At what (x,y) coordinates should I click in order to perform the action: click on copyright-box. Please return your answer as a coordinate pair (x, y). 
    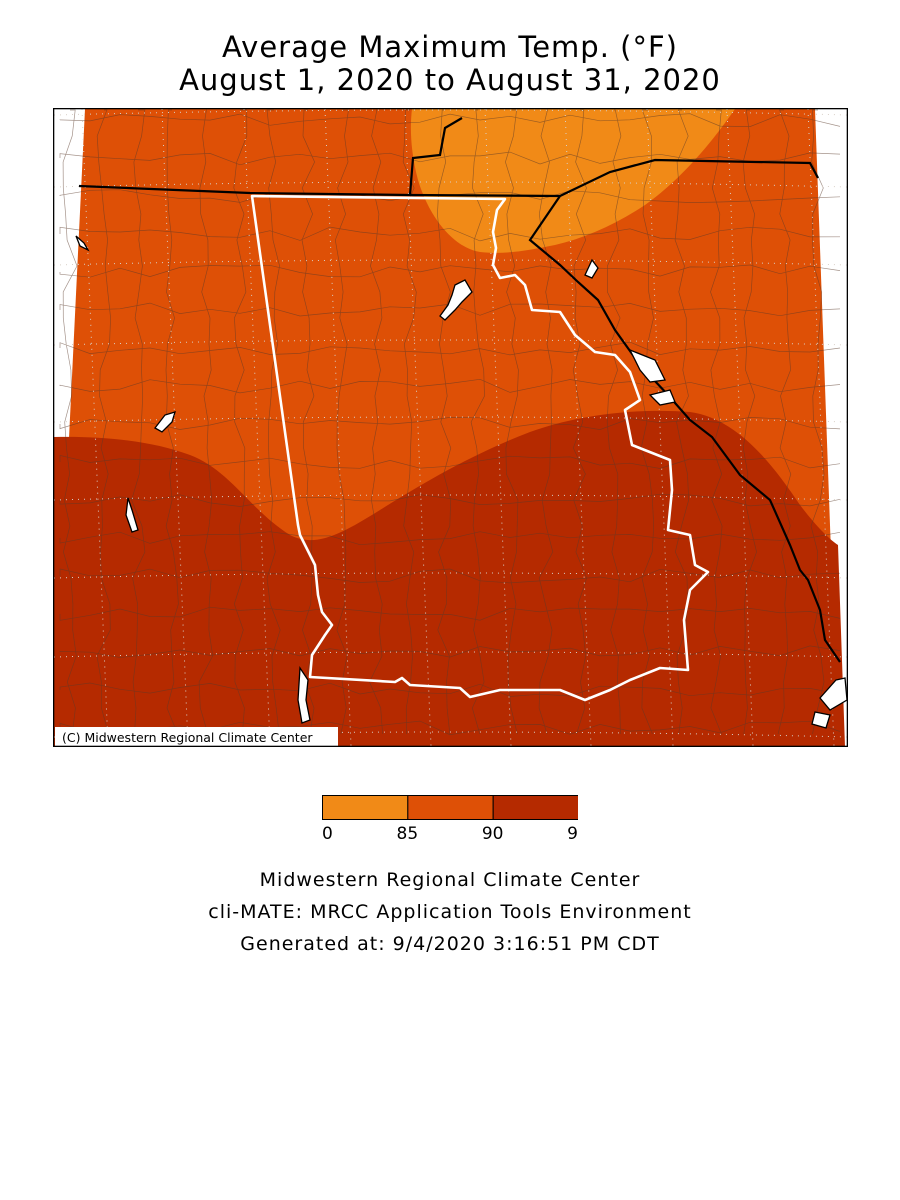
    Looking at the image, I should click on (196, 736).